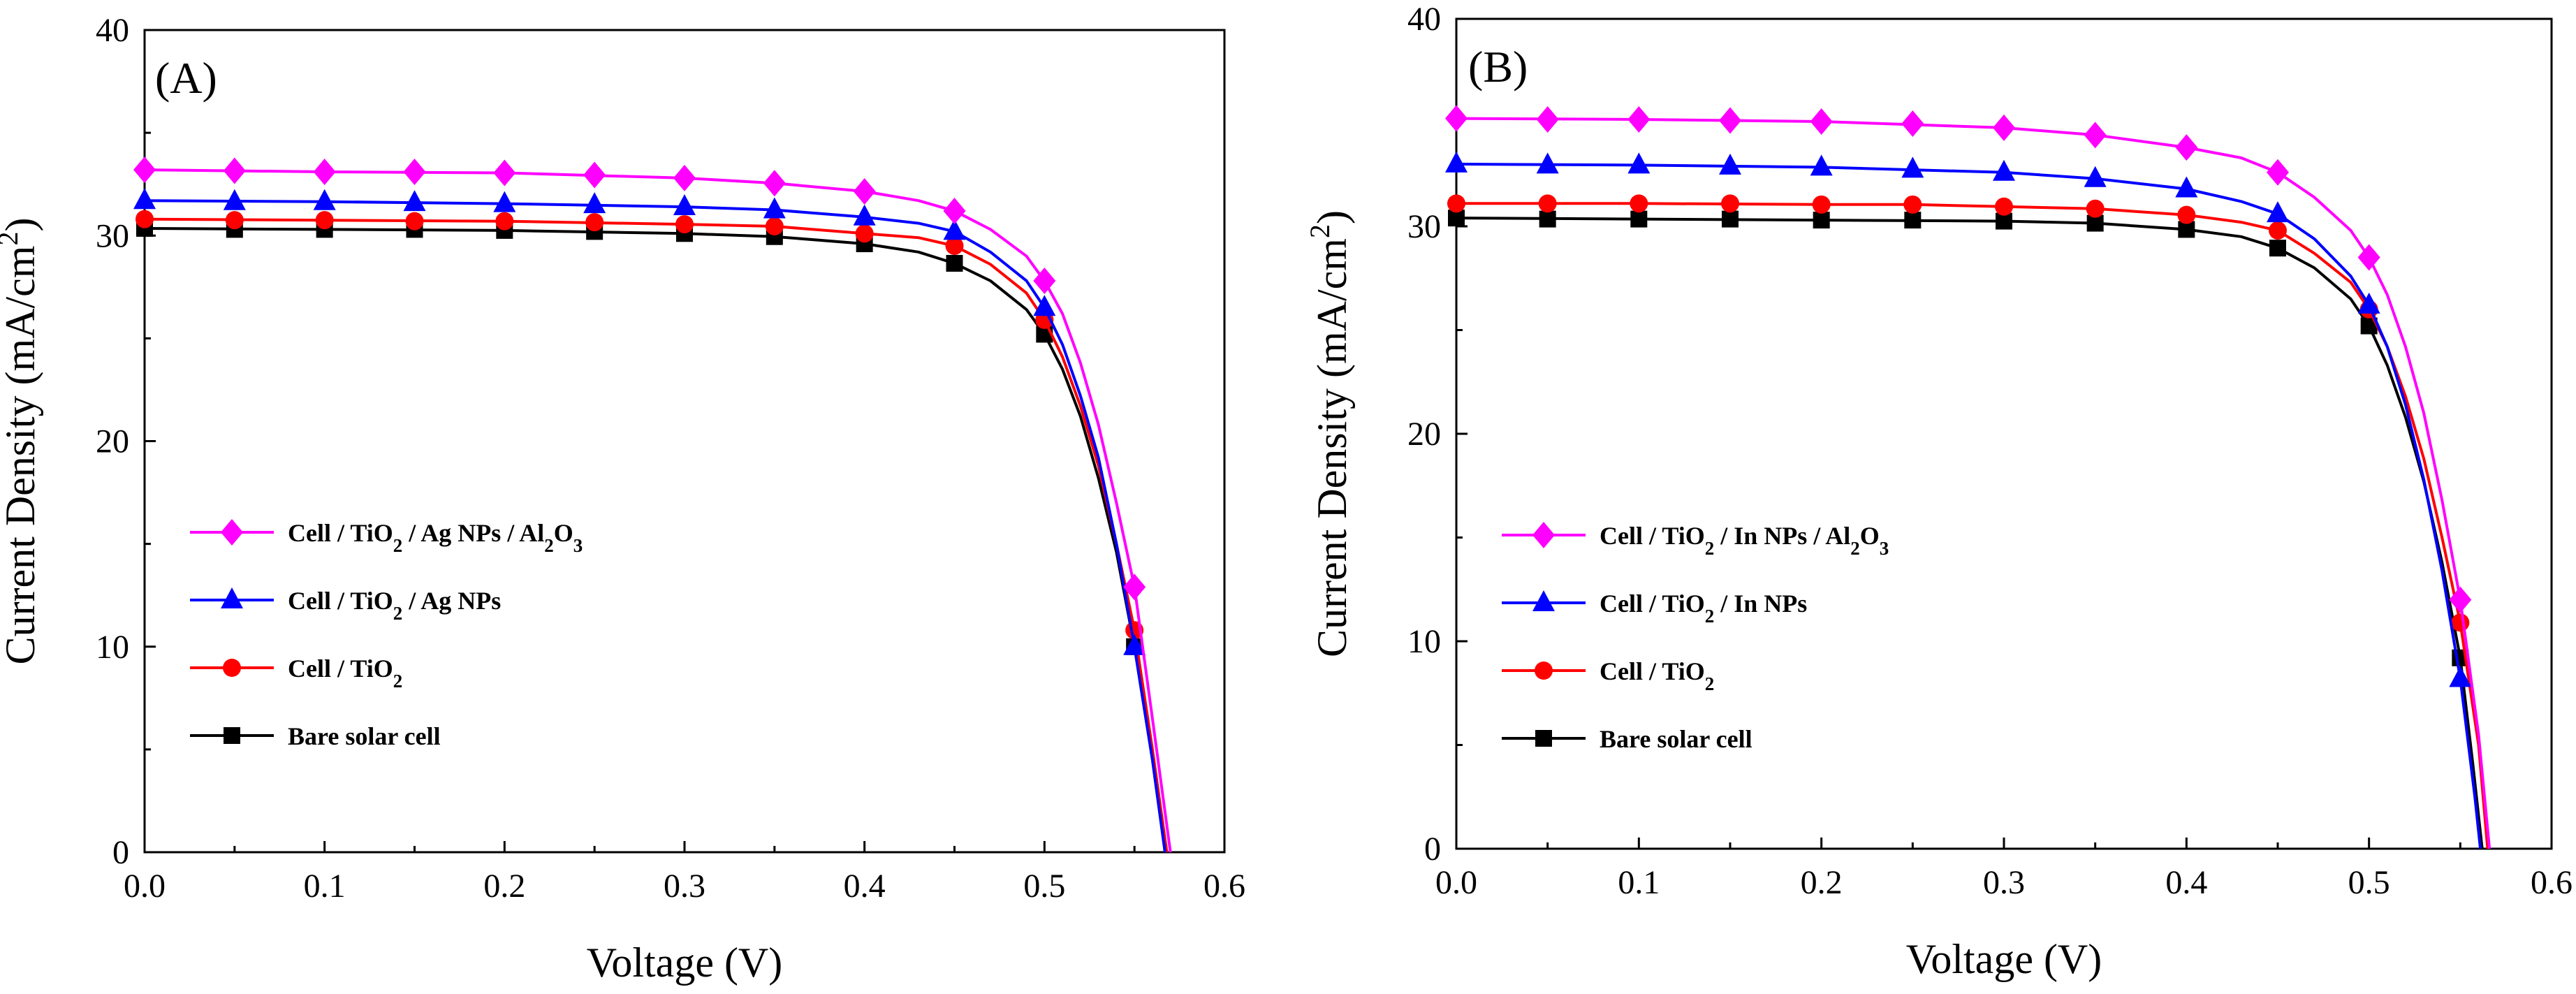 Image resolution: width=2576 pixels, height=994 pixels. What do you see at coordinates (345, 673) in the screenshot?
I see `legend-label: Cell / TiO2` at bounding box center [345, 673].